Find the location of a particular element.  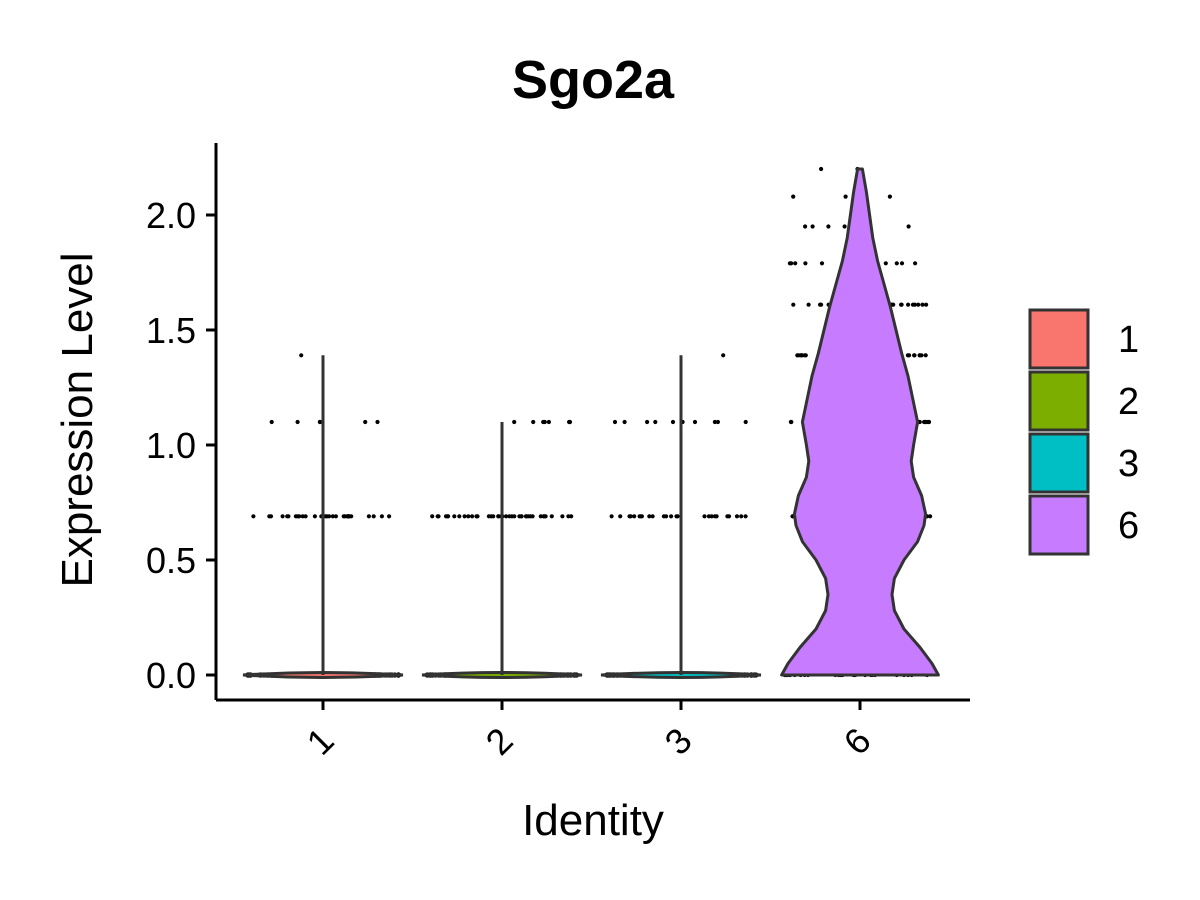

legend-item-6: 6 is located at coordinates (1083, 525).